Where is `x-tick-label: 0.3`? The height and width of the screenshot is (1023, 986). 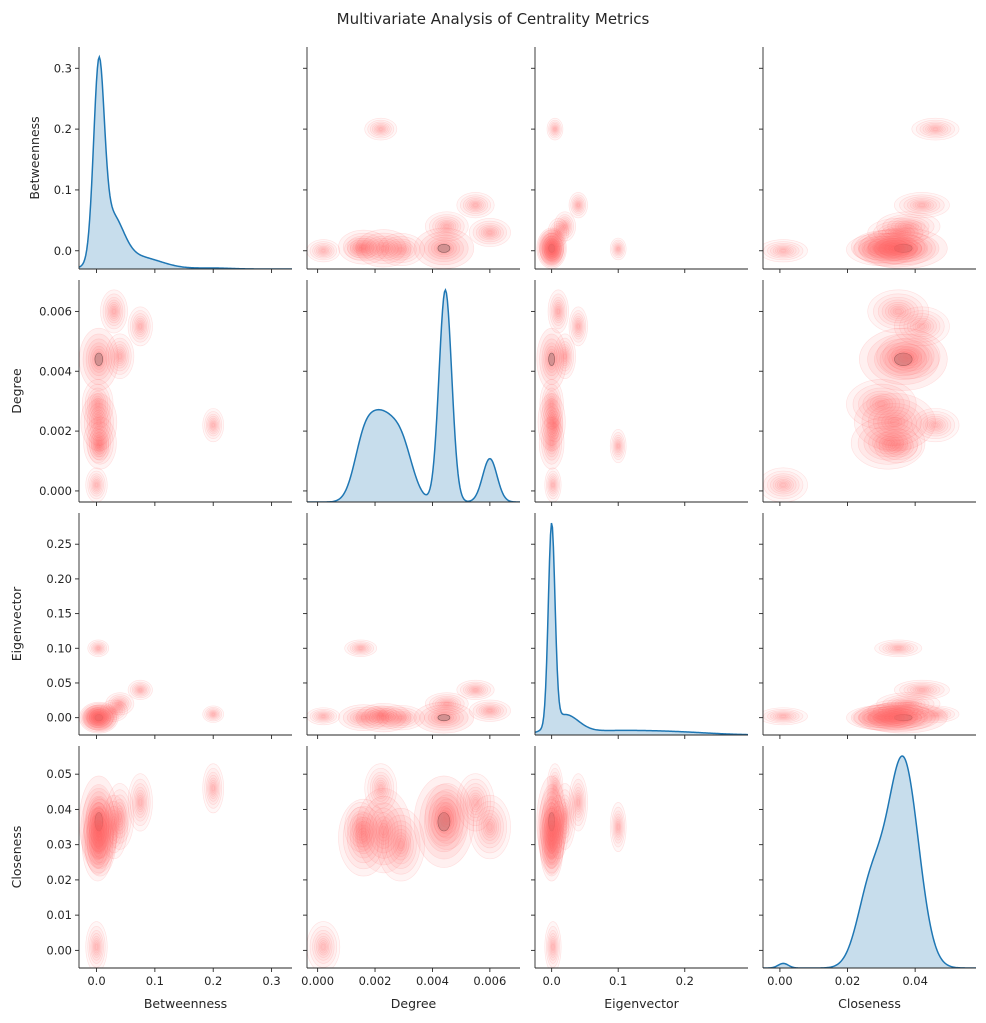 x-tick-label: 0.3 is located at coordinates (271, 981).